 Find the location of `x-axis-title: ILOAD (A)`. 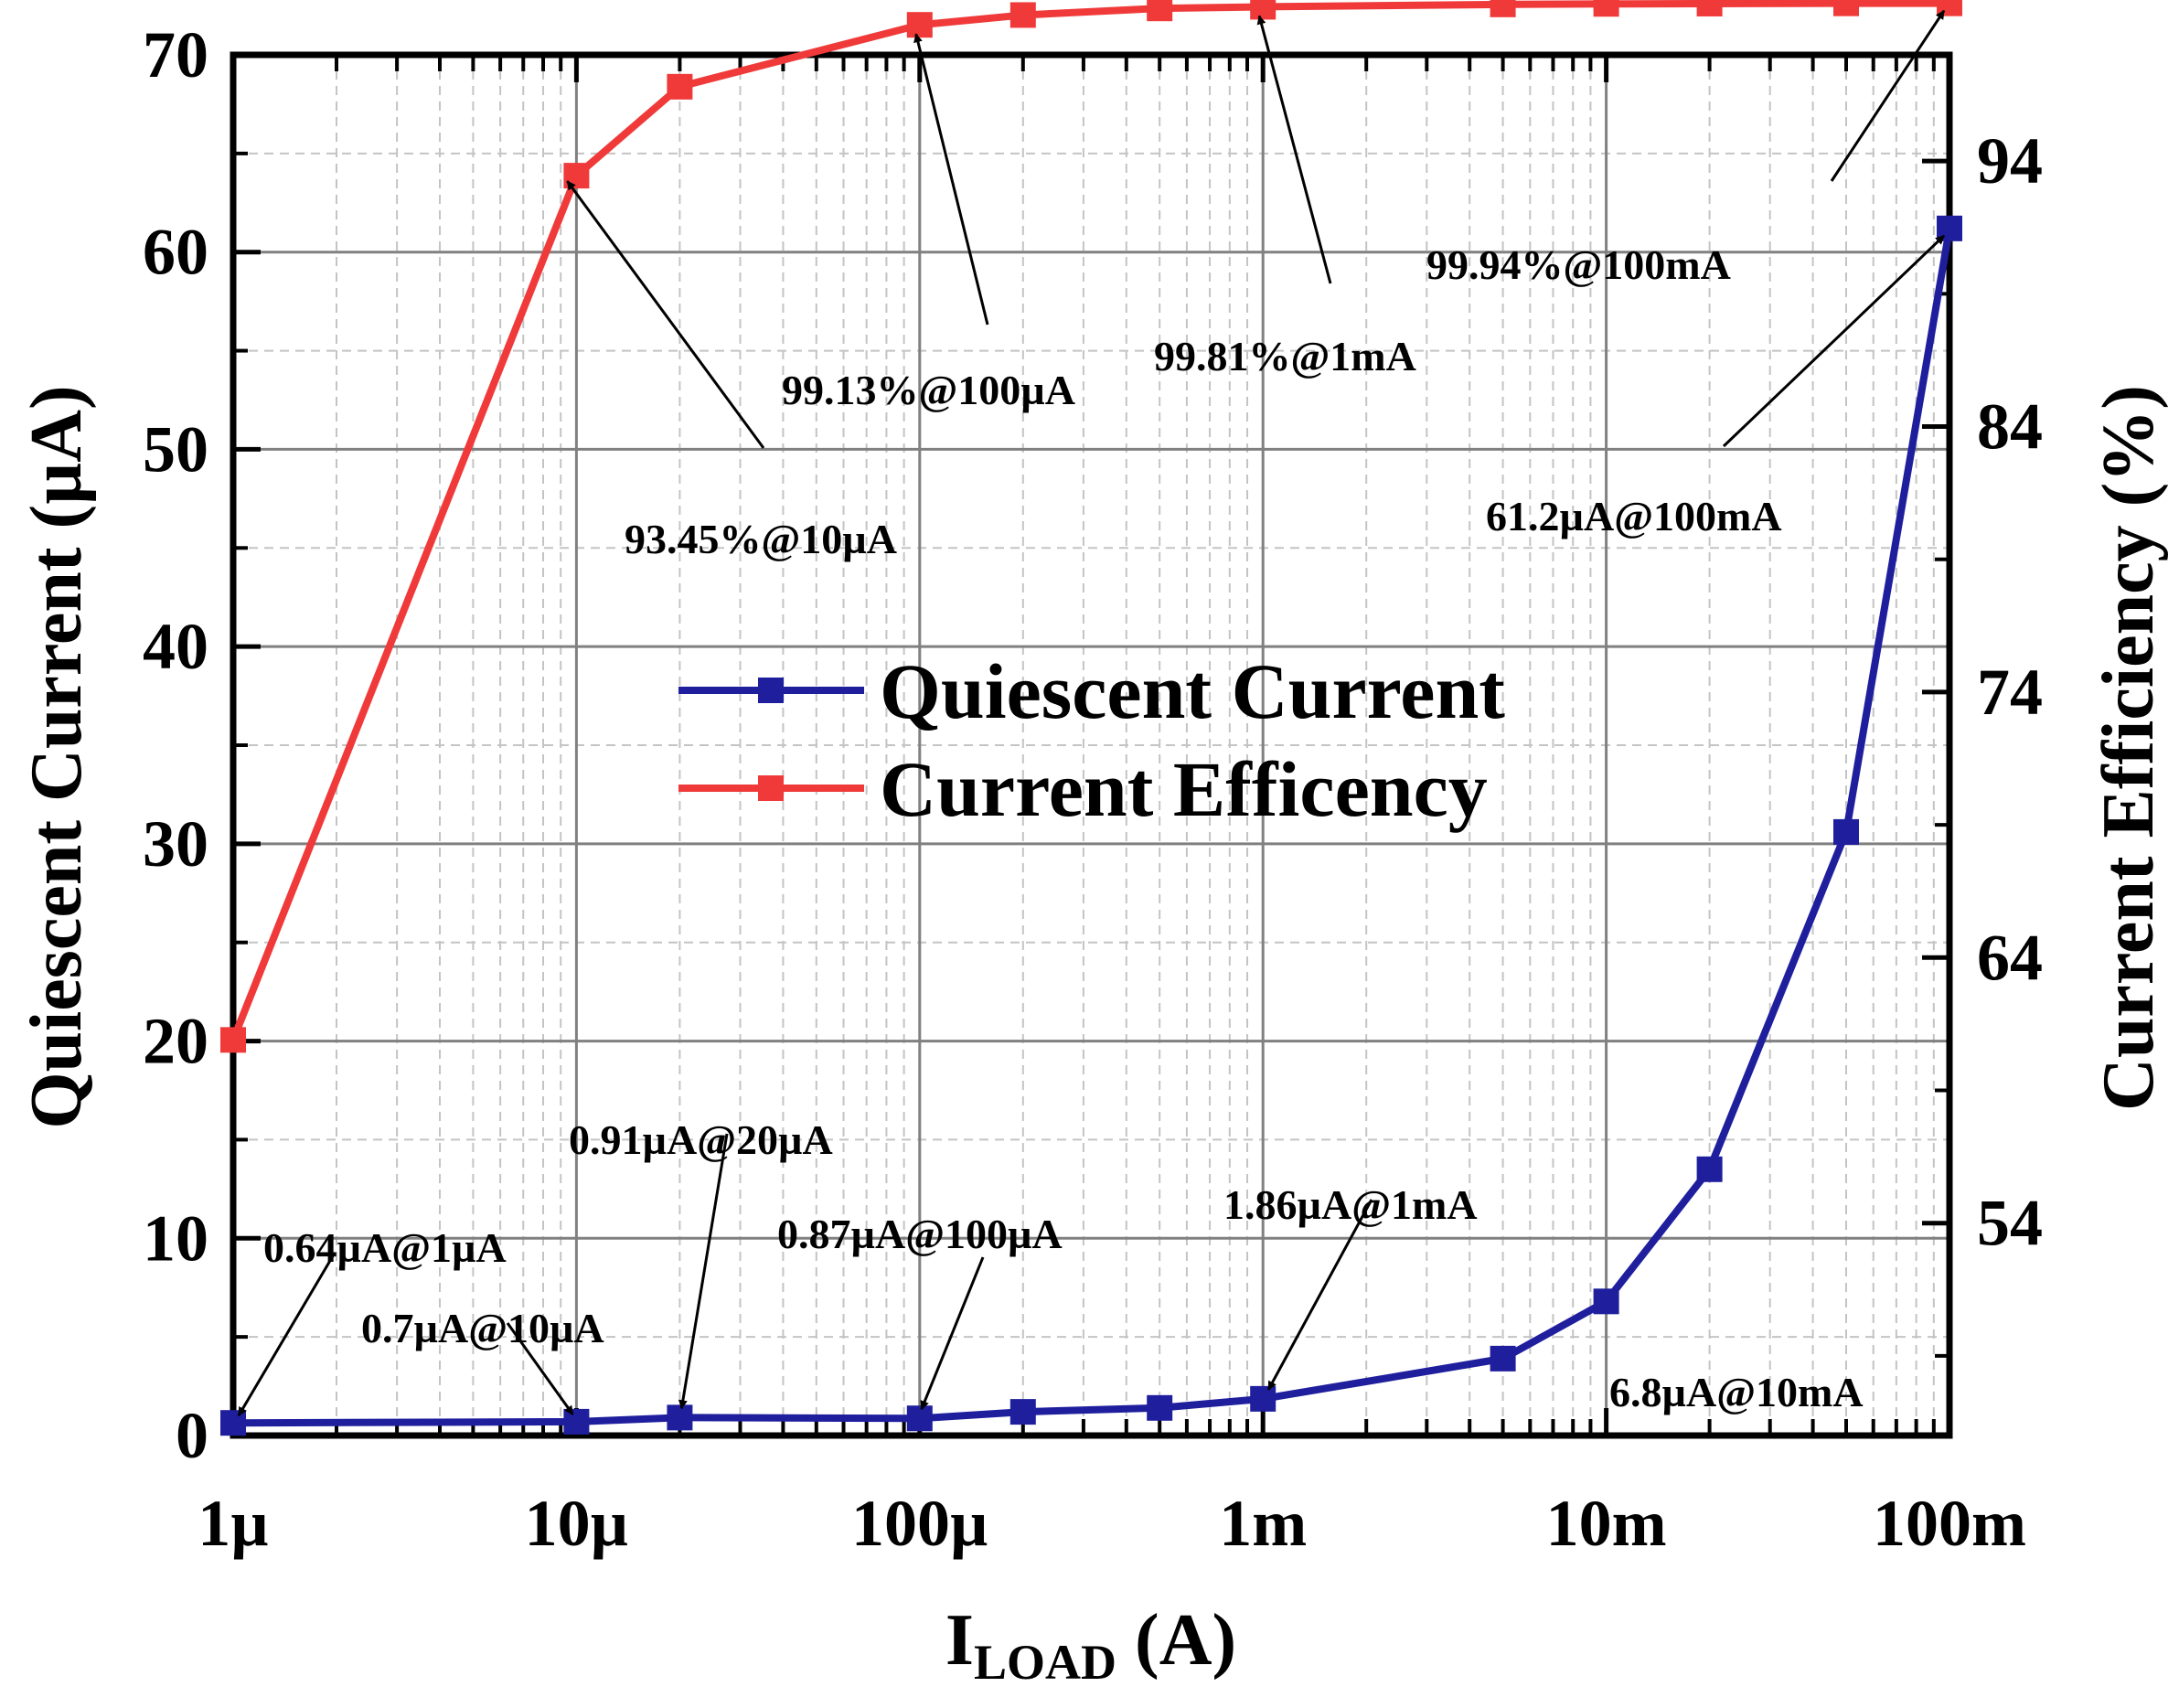

x-axis-title: ILOAD (A) is located at coordinates (1090, 1645).